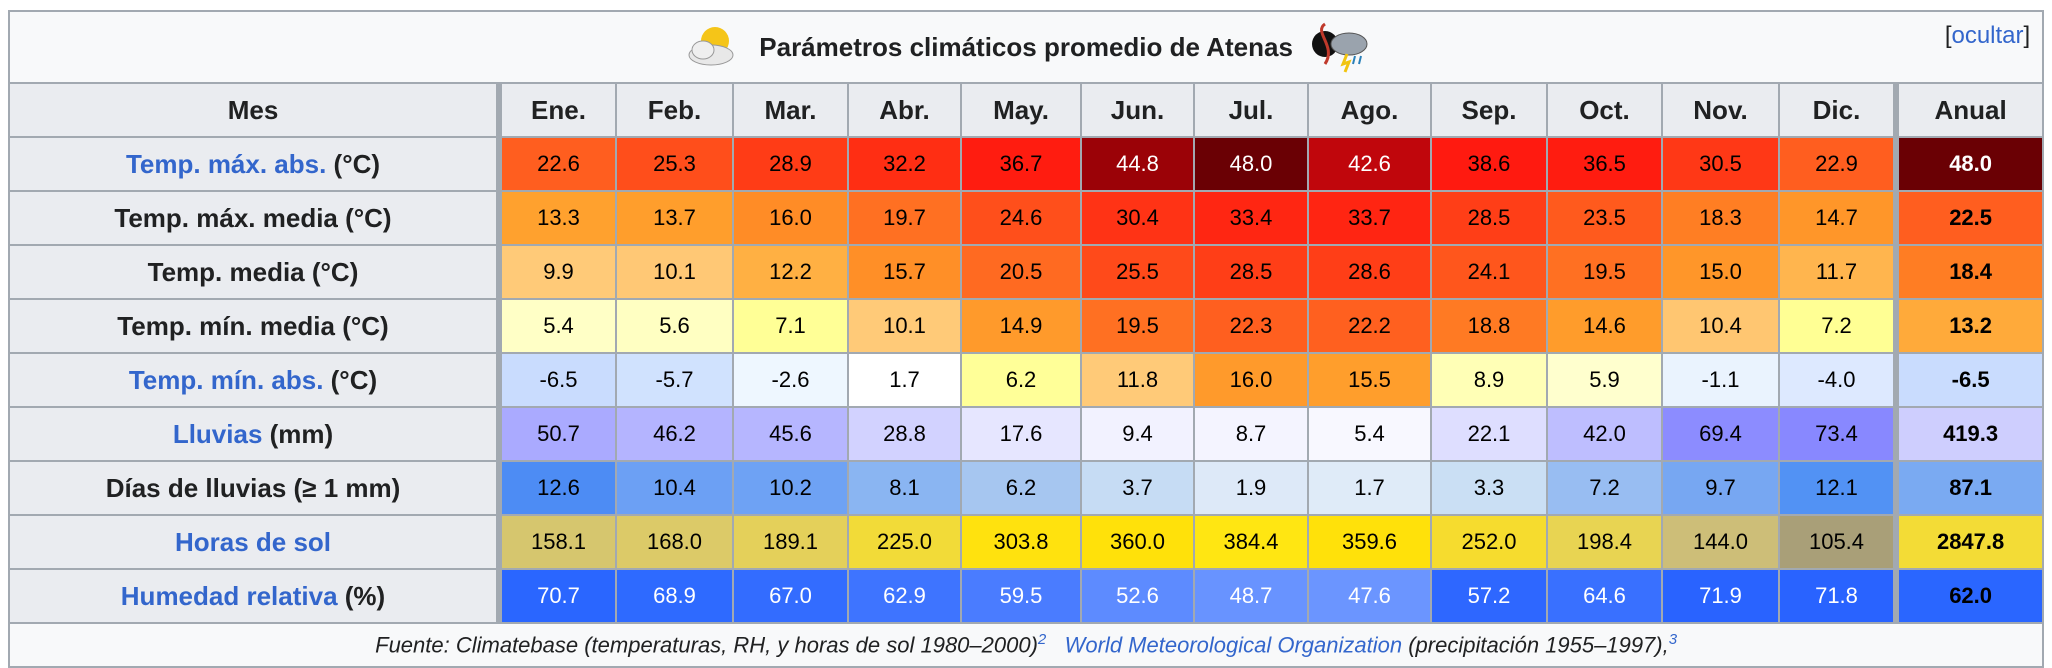  I want to click on data-cell: 158.1, so click(556, 542).